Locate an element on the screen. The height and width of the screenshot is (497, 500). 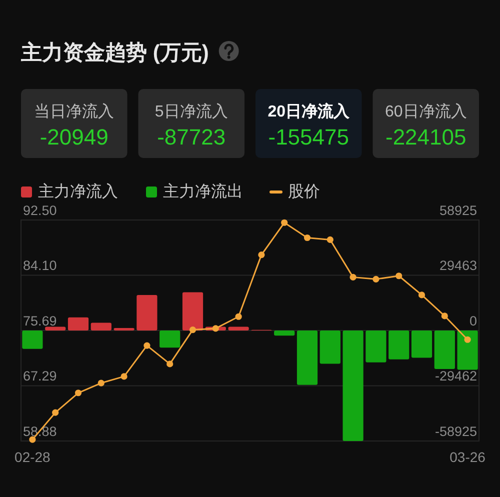
data-label: -155475 is located at coordinates (308, 137).